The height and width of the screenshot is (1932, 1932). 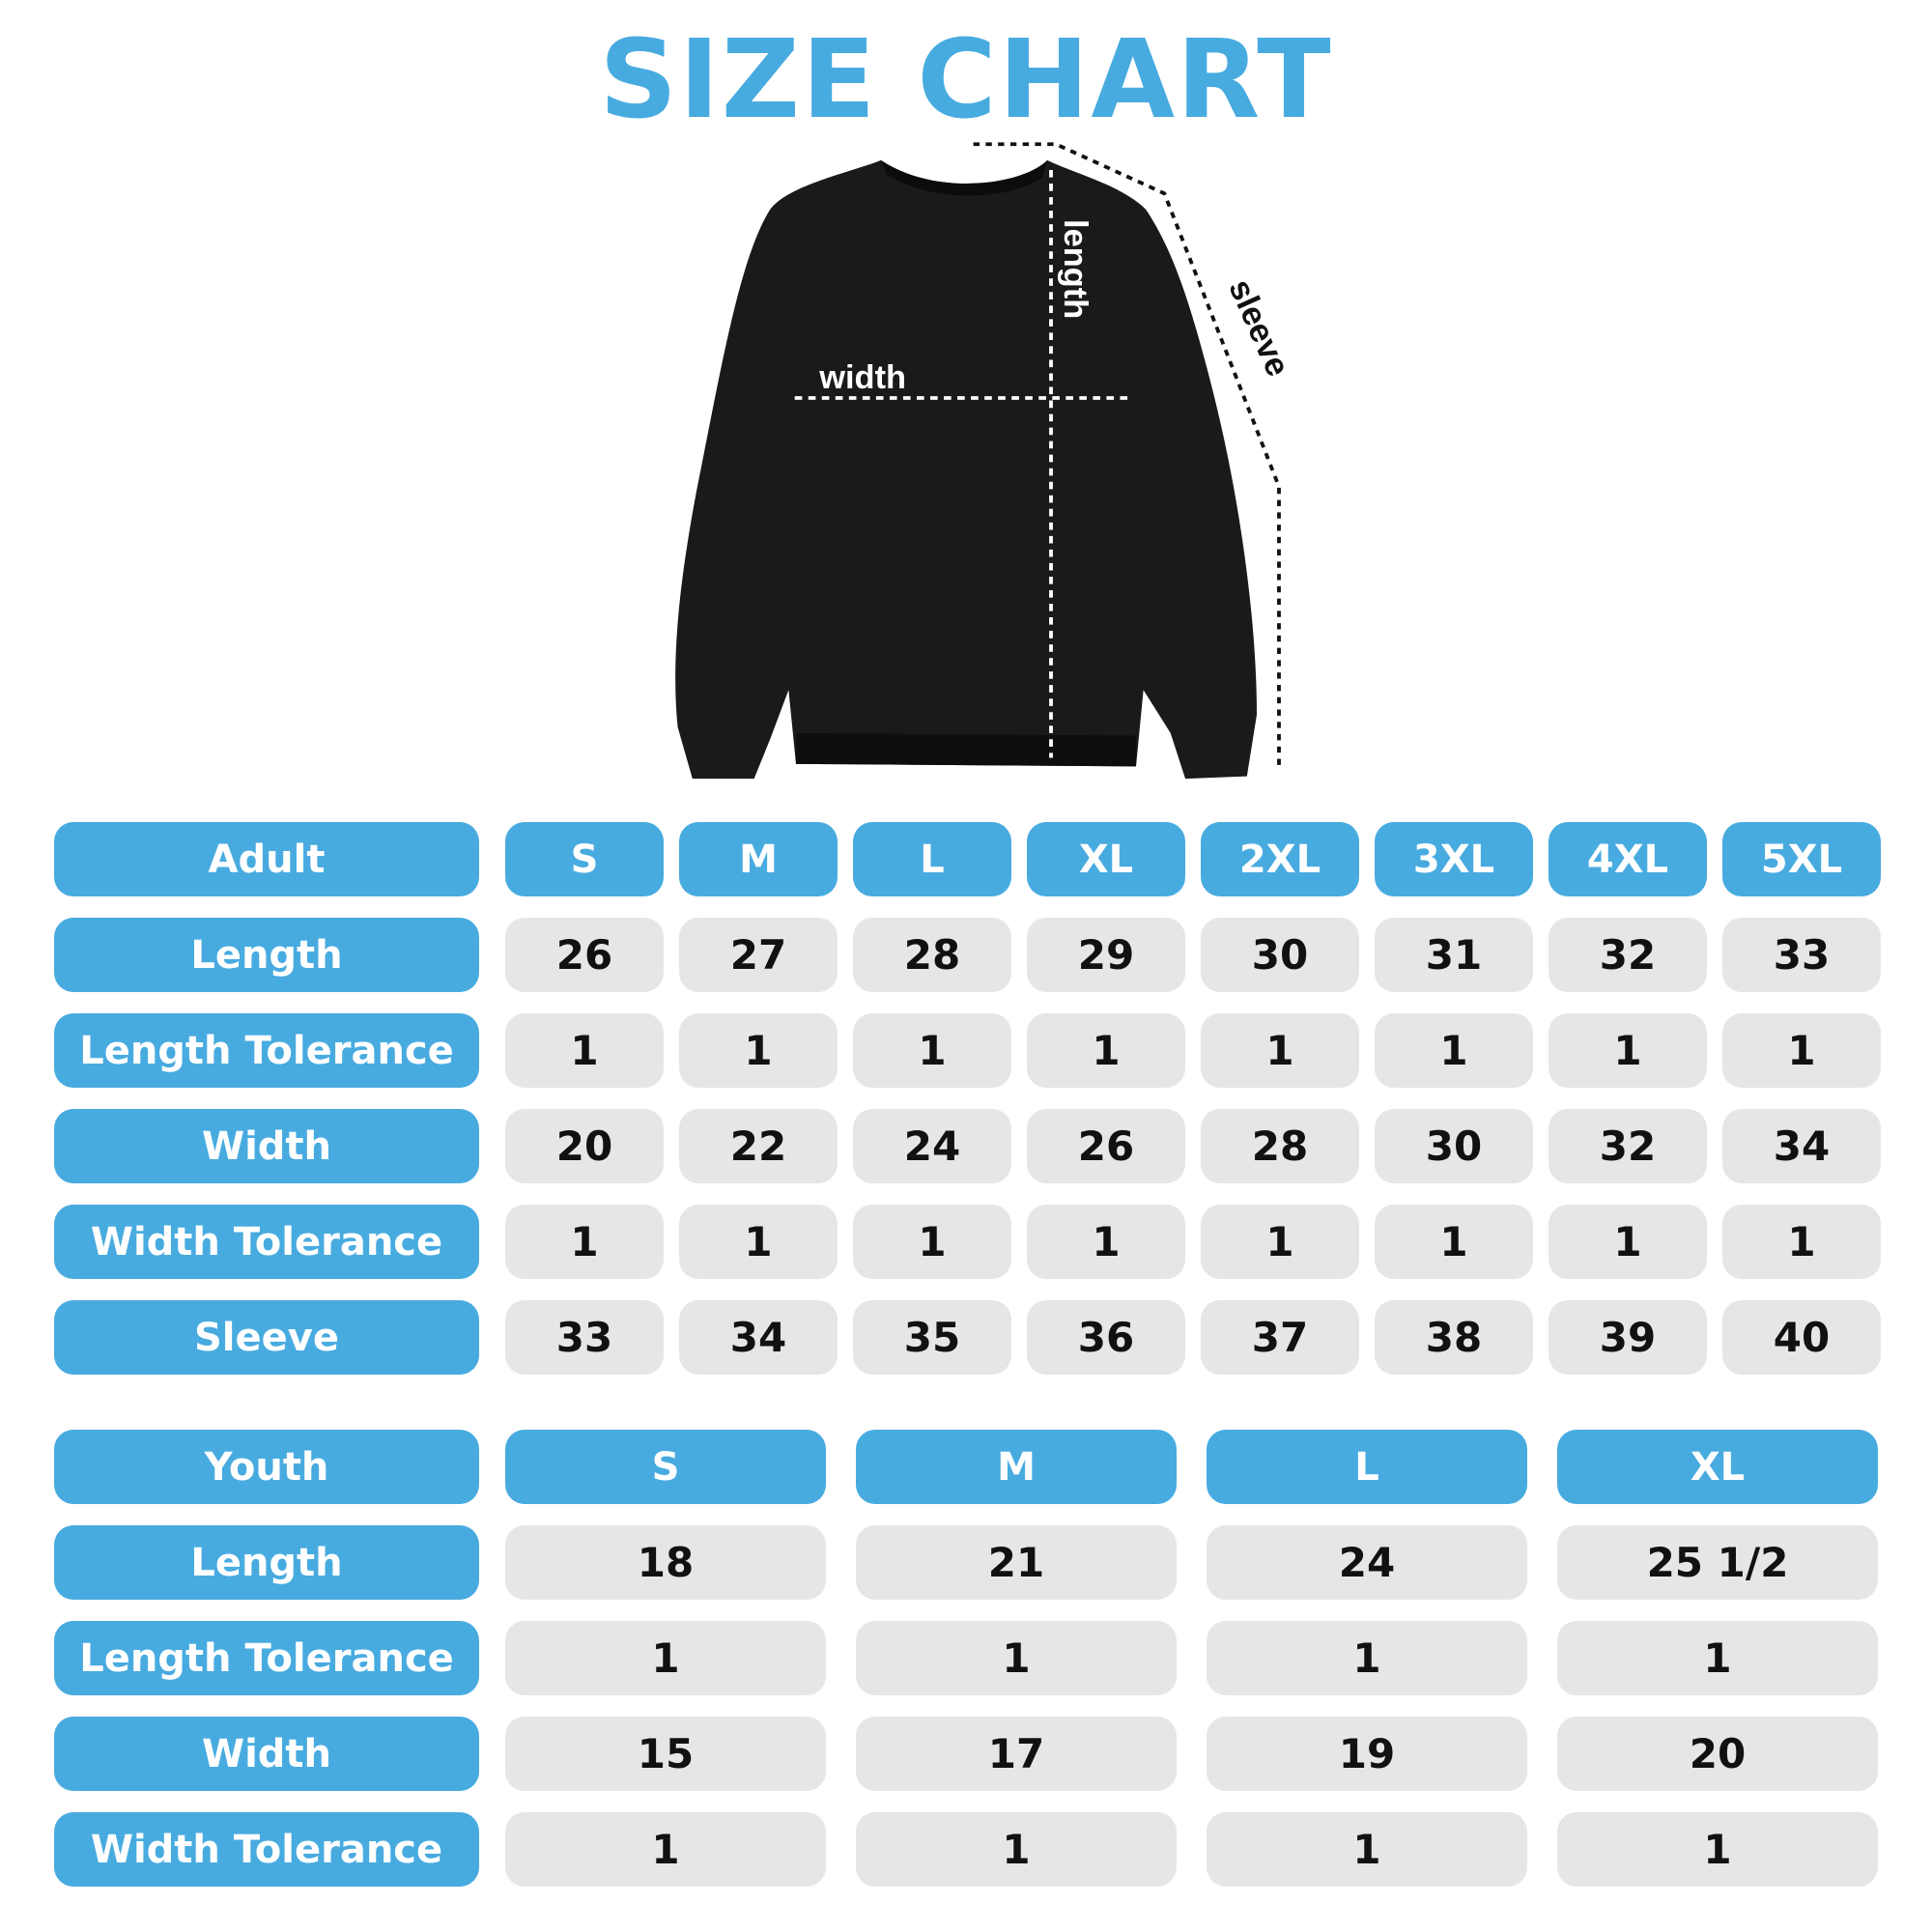 I want to click on youth-row-label-width-tolerance: Width Tolerance, so click(x=266, y=1849).